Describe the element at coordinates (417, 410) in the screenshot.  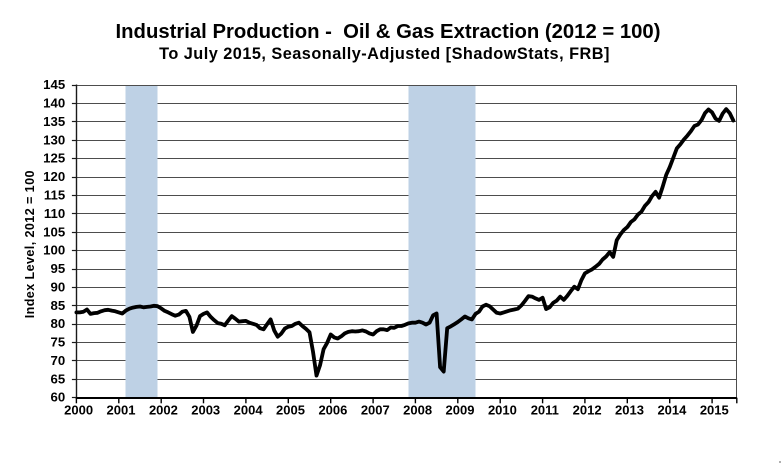
I see `svg-text: 2008` at that location.